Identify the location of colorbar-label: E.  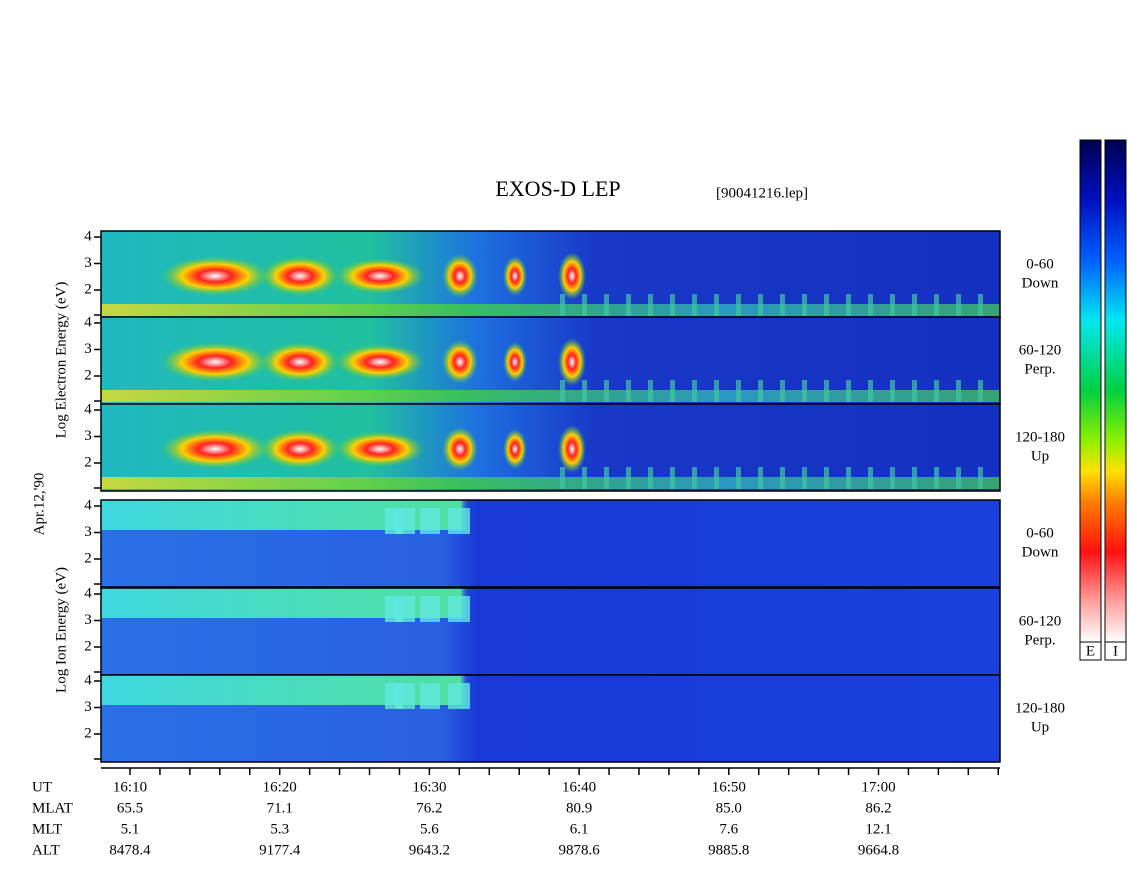
(1090, 651).